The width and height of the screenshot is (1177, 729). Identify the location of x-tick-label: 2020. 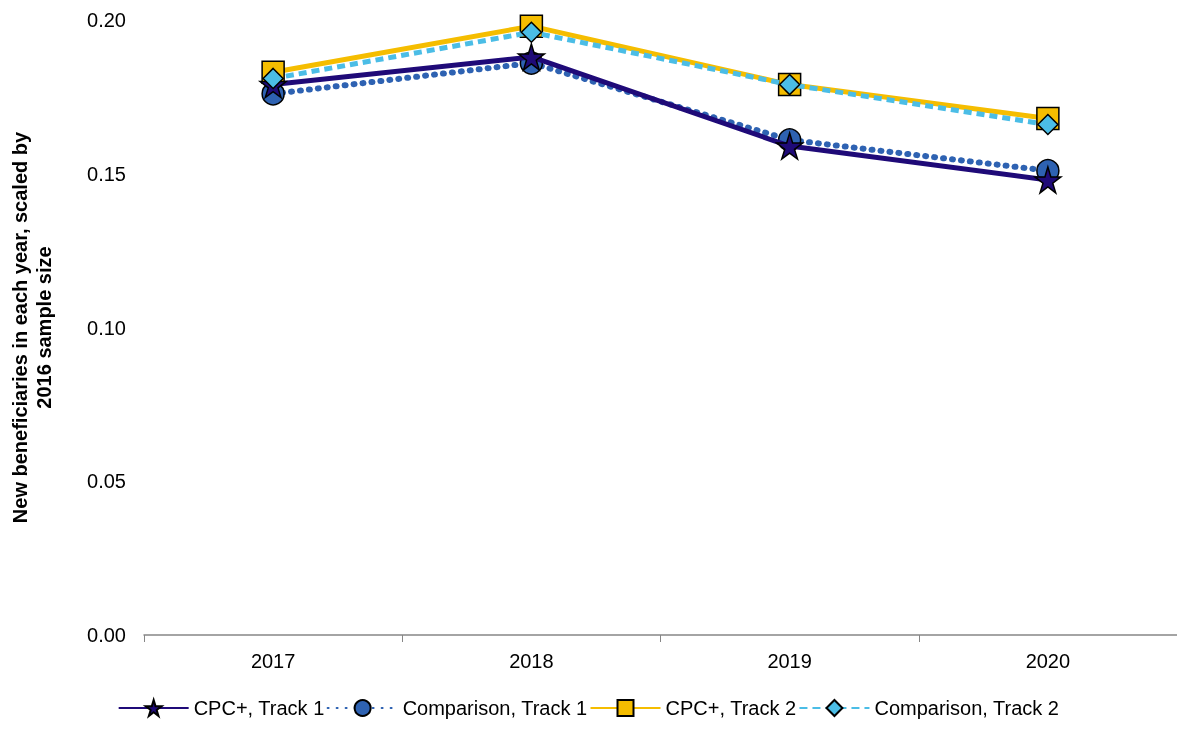
(1048, 661).